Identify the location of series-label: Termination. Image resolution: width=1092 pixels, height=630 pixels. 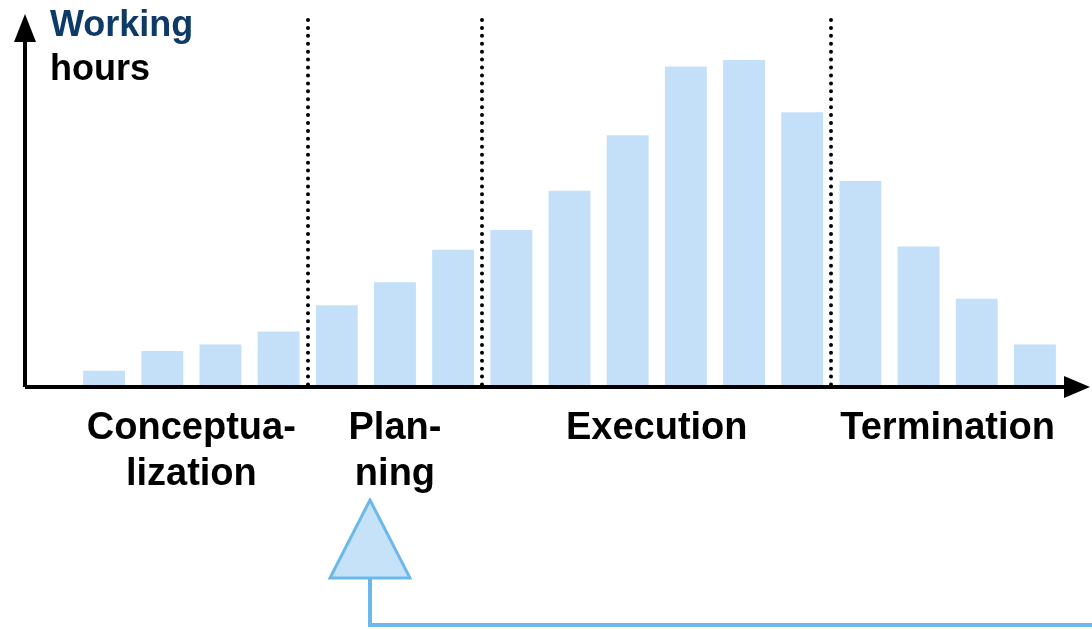
(947, 426).